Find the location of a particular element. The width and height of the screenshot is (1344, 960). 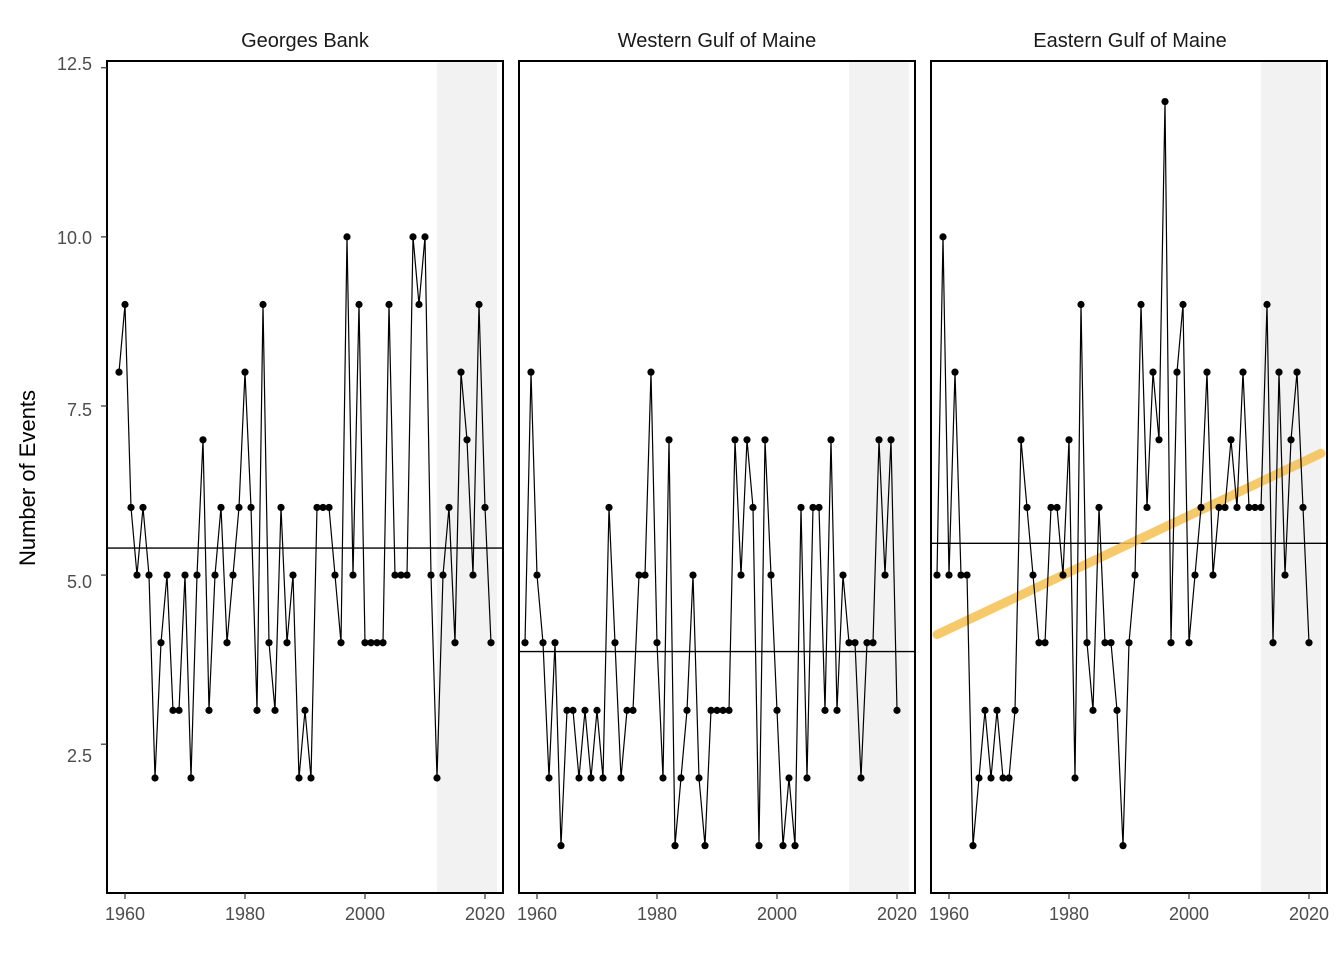

y-tick-label: 10.0 is located at coordinates (74, 238).